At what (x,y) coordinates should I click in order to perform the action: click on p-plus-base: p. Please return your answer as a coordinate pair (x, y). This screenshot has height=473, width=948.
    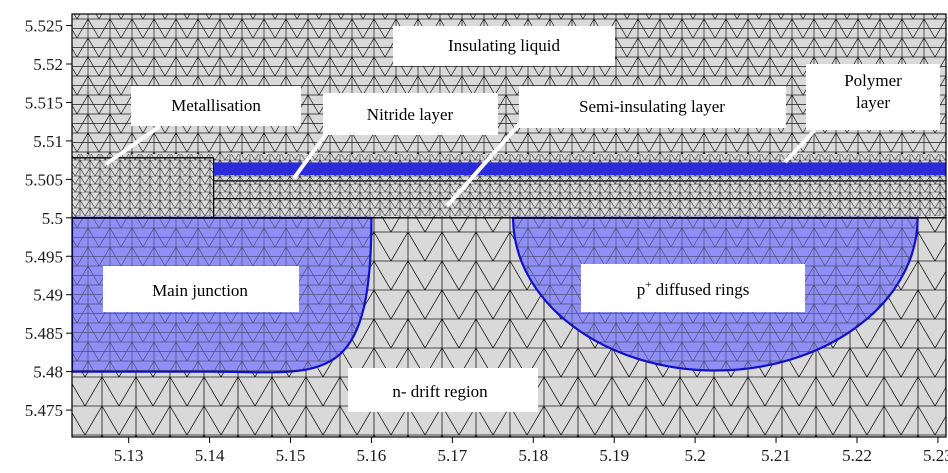
    Looking at the image, I should click on (641, 289).